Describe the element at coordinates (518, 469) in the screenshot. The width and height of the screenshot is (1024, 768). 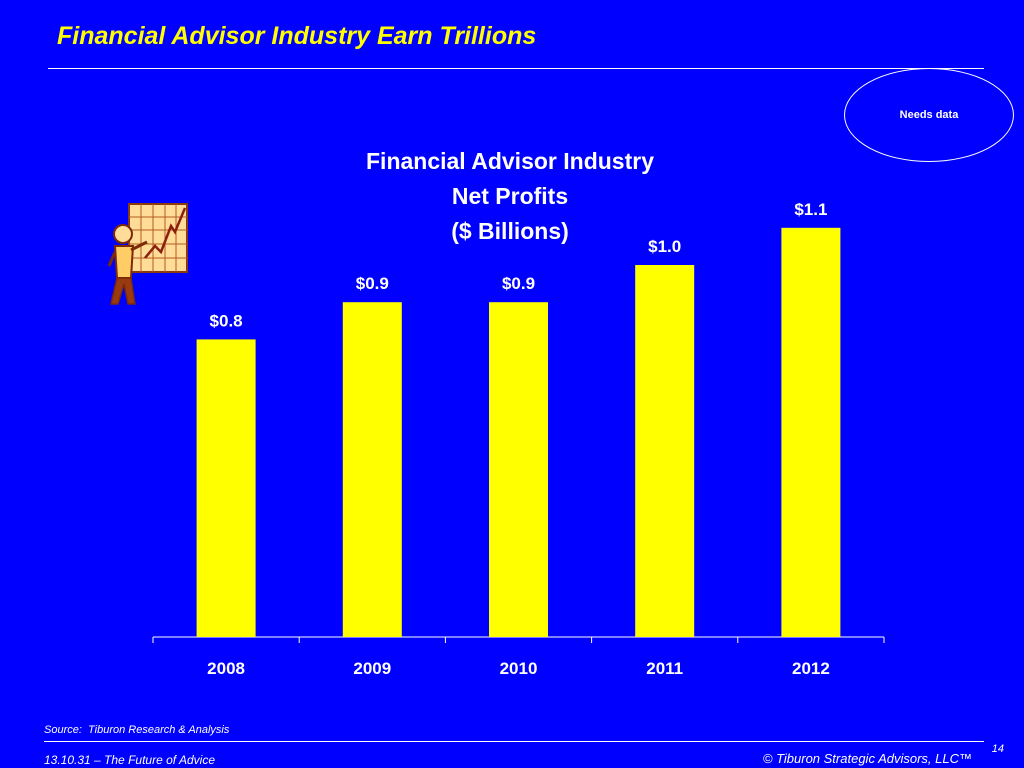
I see `bar-2010` at that location.